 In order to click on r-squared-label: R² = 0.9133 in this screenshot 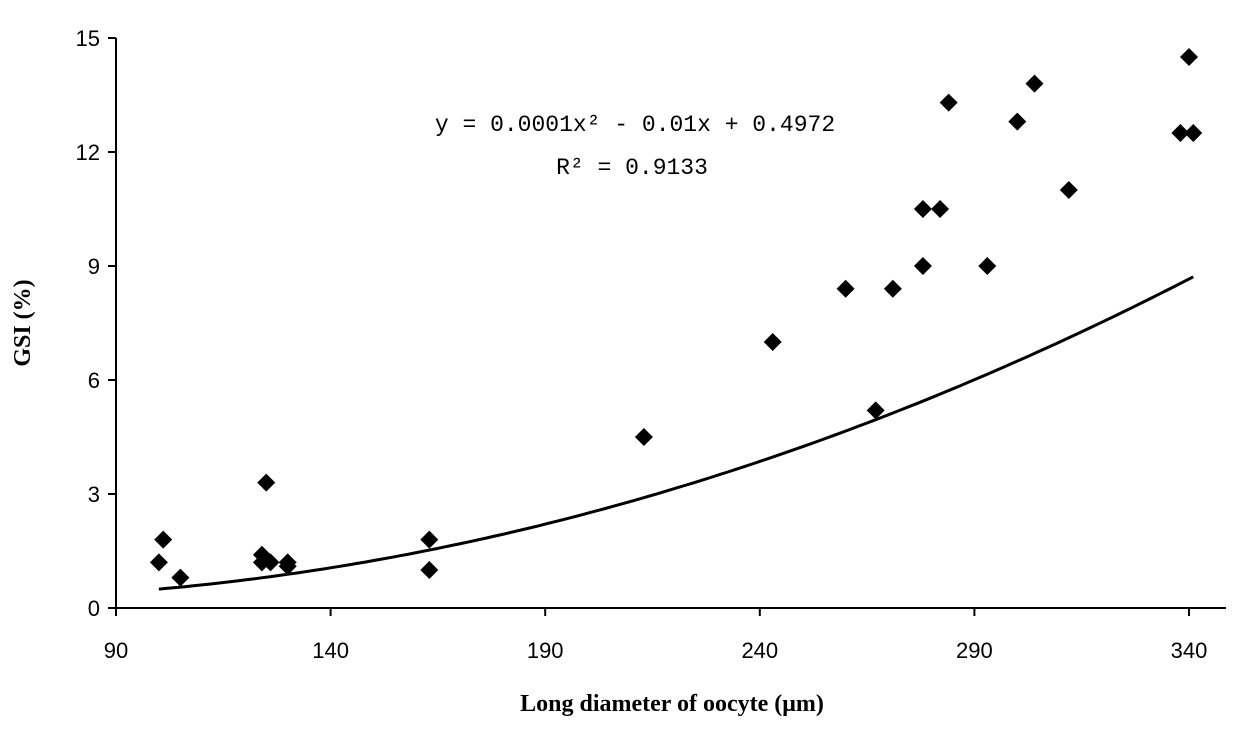, I will do `click(632, 168)`.